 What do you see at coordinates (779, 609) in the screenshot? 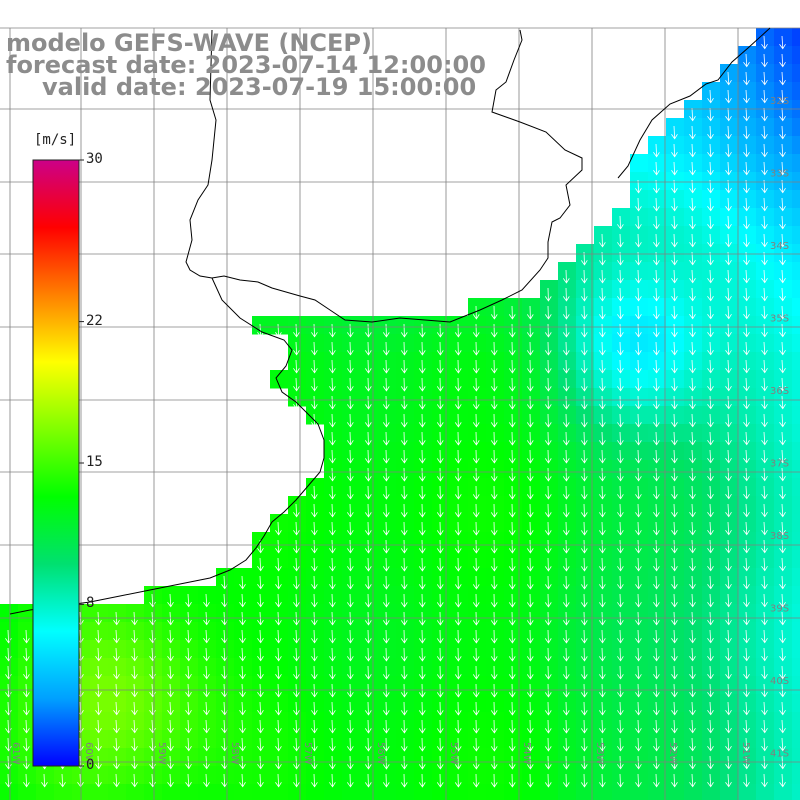
I see `latitude-label: 39S` at bounding box center [779, 609].